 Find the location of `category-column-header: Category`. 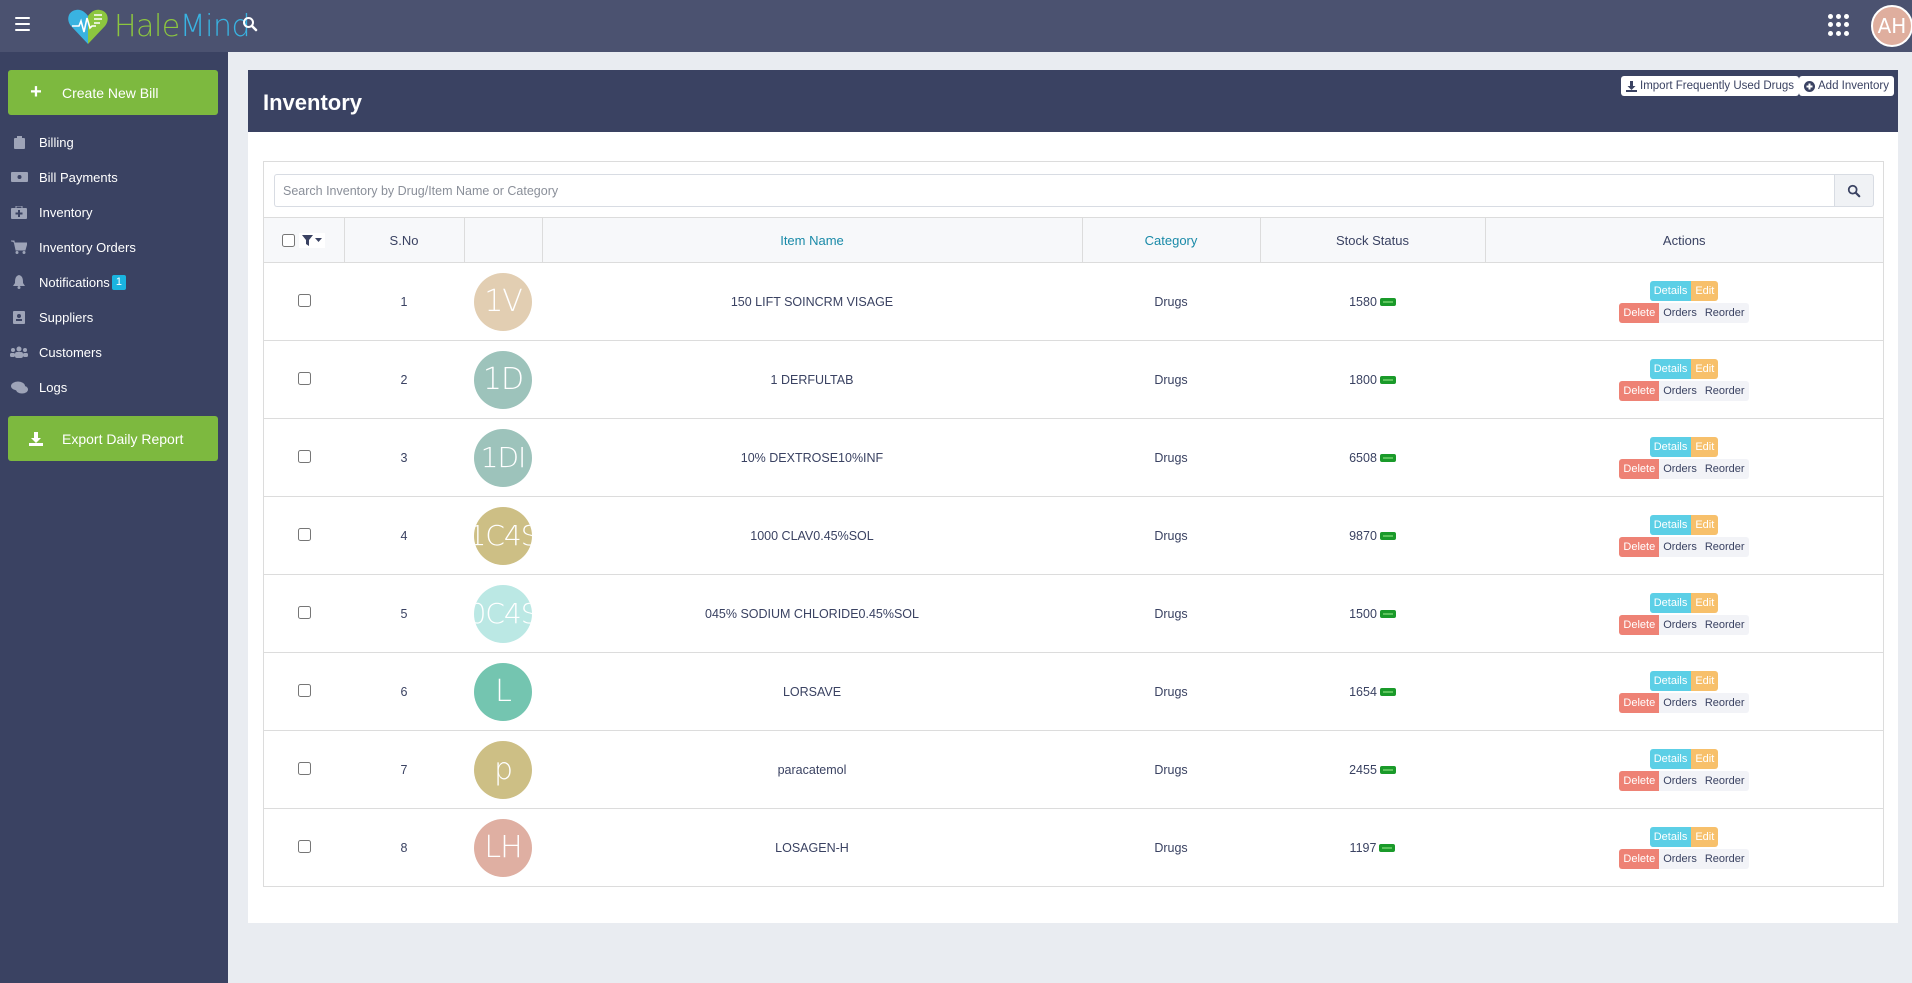

category-column-header: Category is located at coordinates (1171, 240).